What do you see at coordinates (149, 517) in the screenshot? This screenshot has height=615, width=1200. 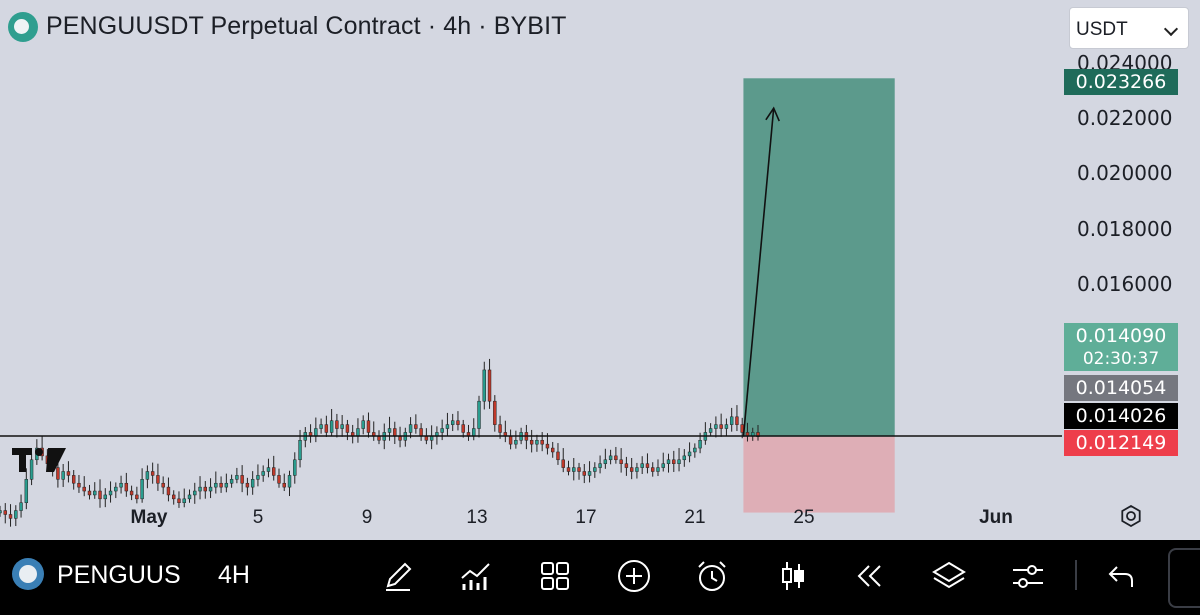 I see `date-tick-label: May` at bounding box center [149, 517].